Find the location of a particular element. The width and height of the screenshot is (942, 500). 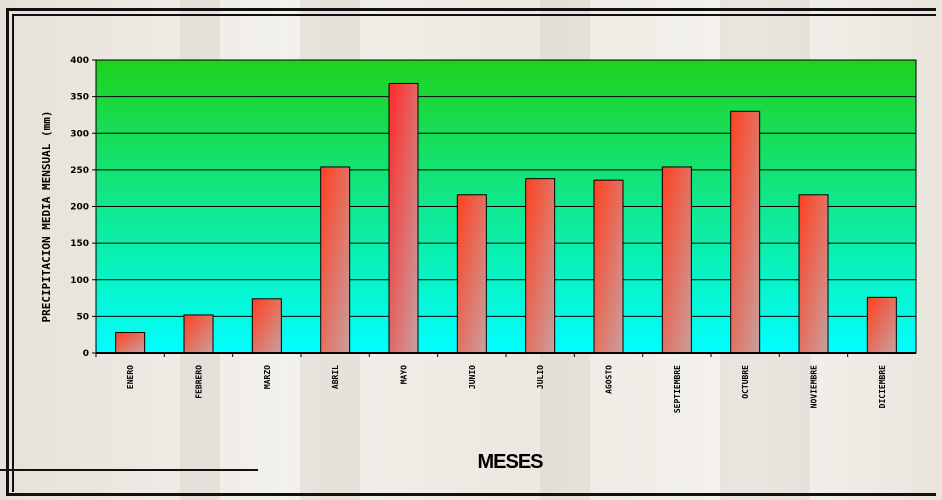

y-tick-label: 300 is located at coordinates (79, 134).